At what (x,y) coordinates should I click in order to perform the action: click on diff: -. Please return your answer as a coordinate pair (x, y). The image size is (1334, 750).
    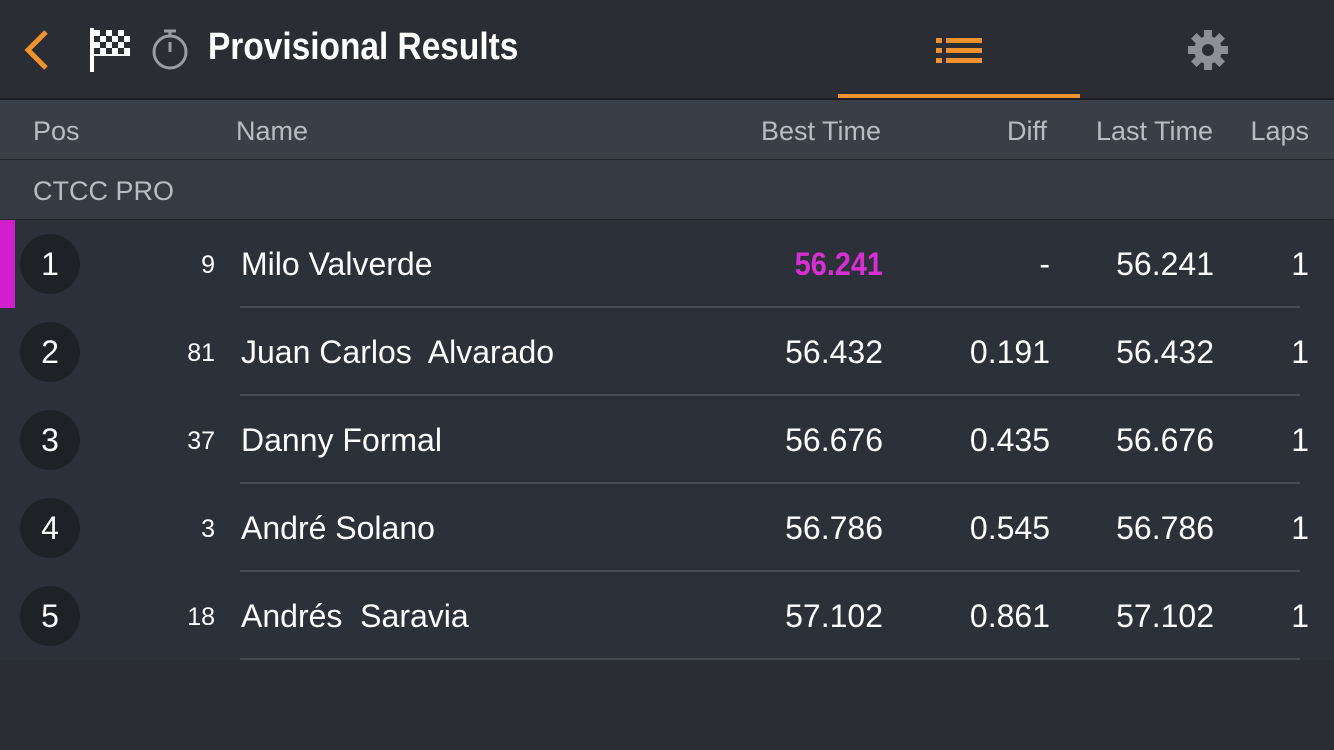
    Looking at the image, I should click on (1044, 264).